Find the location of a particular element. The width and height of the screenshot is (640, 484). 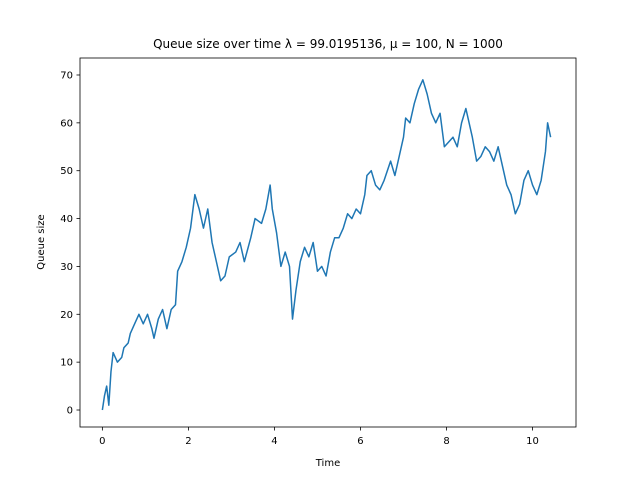

y-tick-label: 60 is located at coordinates (66, 123).